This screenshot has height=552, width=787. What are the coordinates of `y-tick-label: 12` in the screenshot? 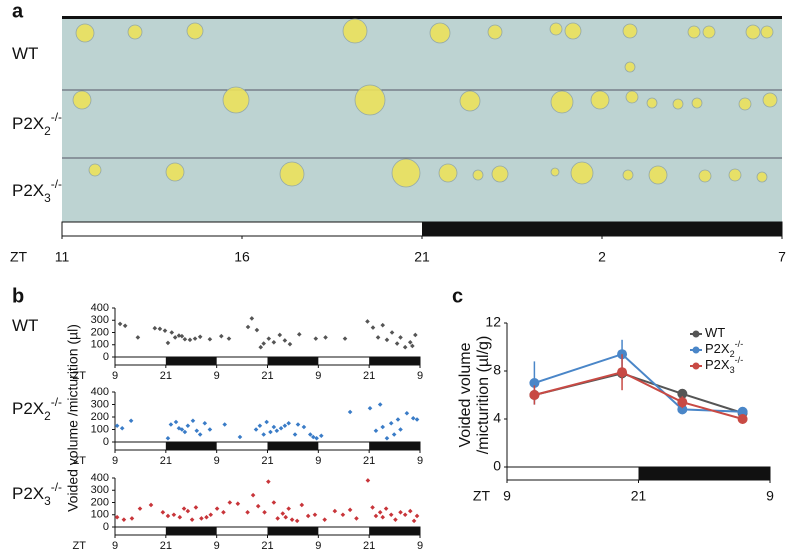 It's located at (493, 322).